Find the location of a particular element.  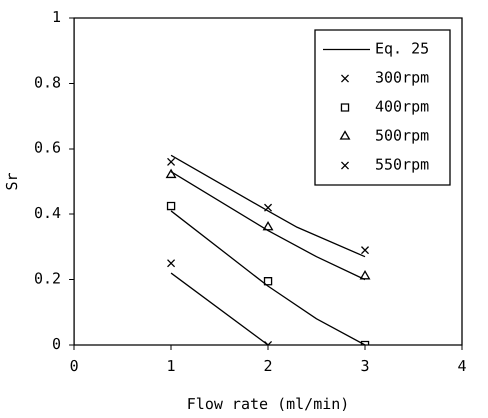

x-axis-title: Flow rate (ml/min) is located at coordinates (268, 403).